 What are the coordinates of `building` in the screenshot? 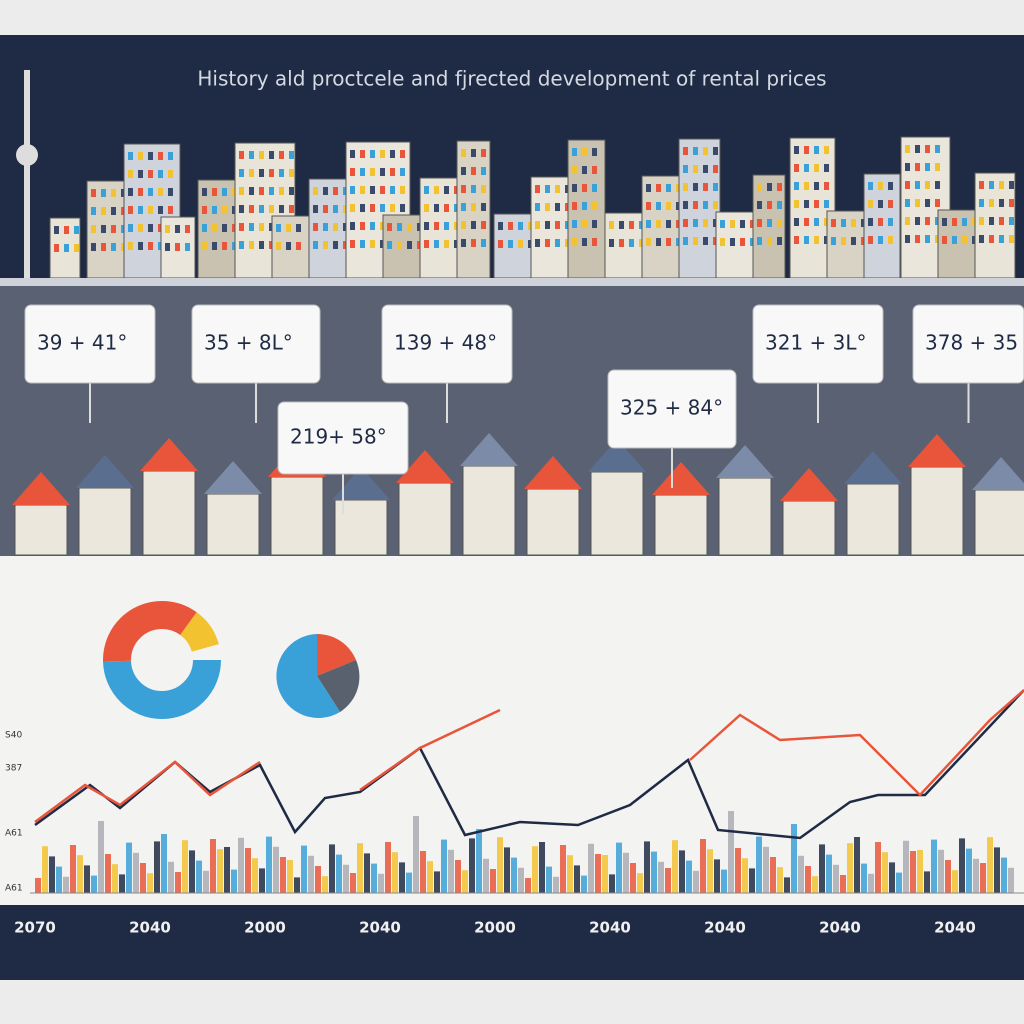 It's located at (995, 225).